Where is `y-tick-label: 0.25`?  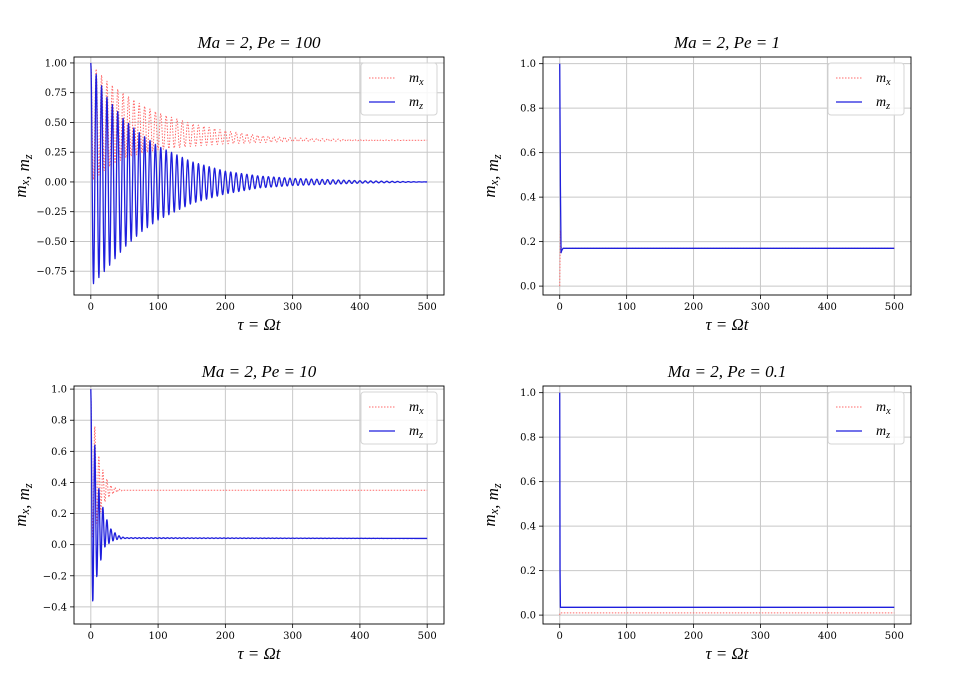
y-tick-label: 0.25 is located at coordinates (56, 153).